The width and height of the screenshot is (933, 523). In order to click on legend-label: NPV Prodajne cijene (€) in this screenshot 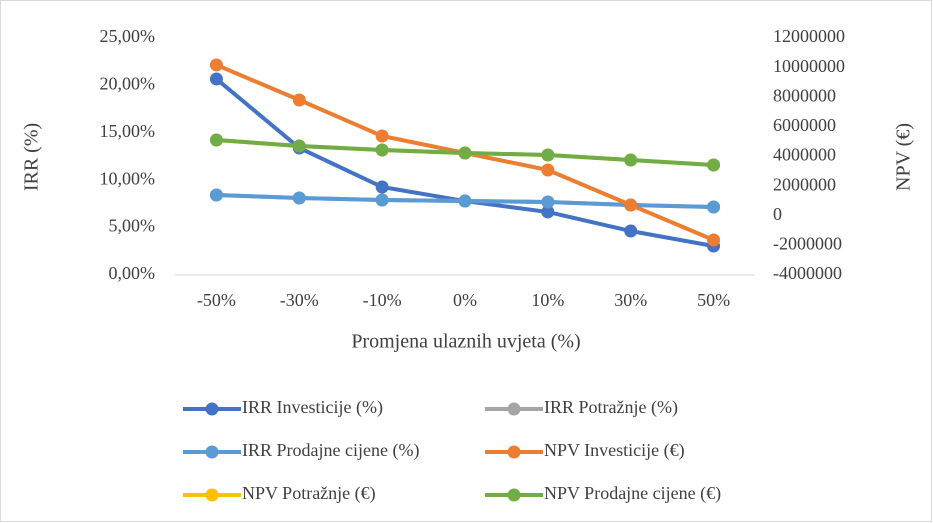, I will do `click(632, 493)`.